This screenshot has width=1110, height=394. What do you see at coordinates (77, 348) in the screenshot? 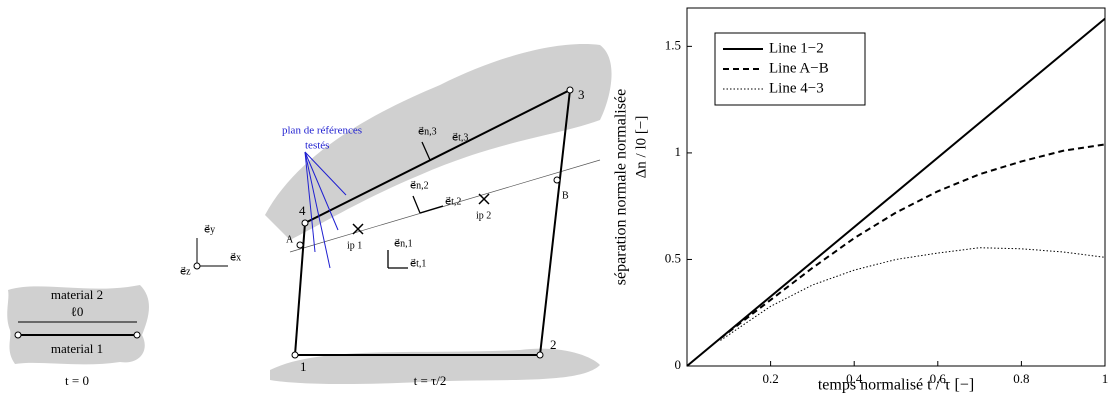
I see `label: material 1` at bounding box center [77, 348].